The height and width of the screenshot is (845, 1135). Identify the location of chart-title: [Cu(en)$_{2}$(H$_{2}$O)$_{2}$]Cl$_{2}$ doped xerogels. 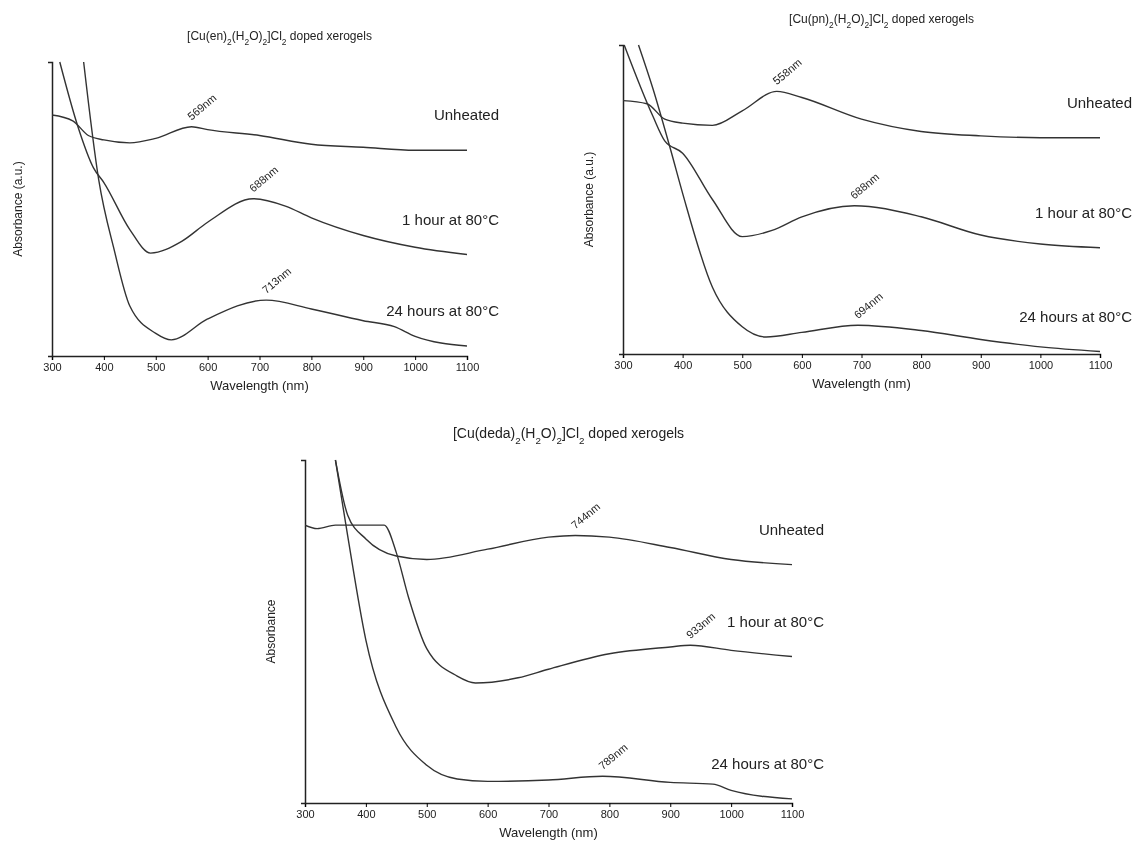
(279, 38).